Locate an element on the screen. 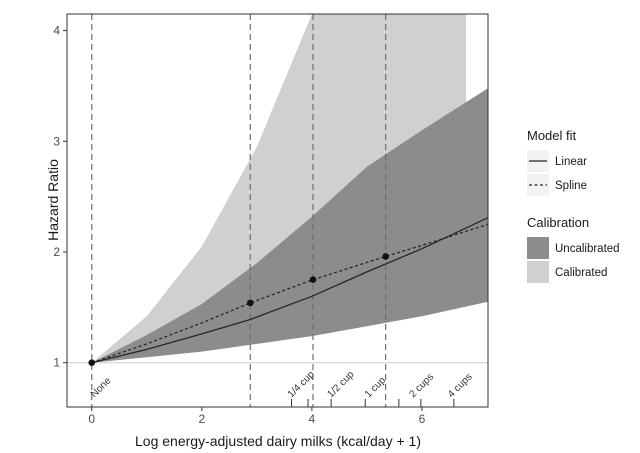 The width and height of the screenshot is (640, 453). annotation-label-3: 1 cup is located at coordinates (375, 387).